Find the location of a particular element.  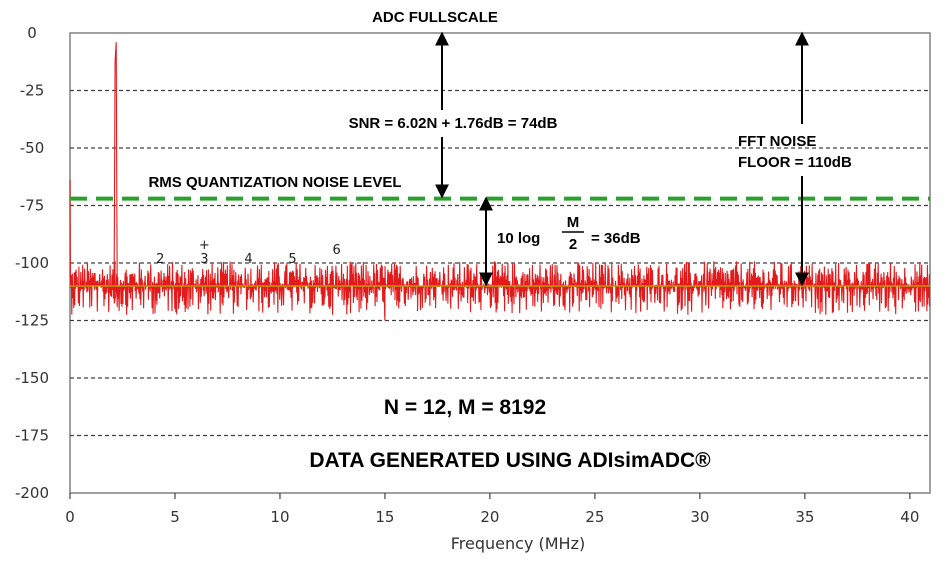

harmonic-labels: 2 3 4 5 6 is located at coordinates (248, 255).